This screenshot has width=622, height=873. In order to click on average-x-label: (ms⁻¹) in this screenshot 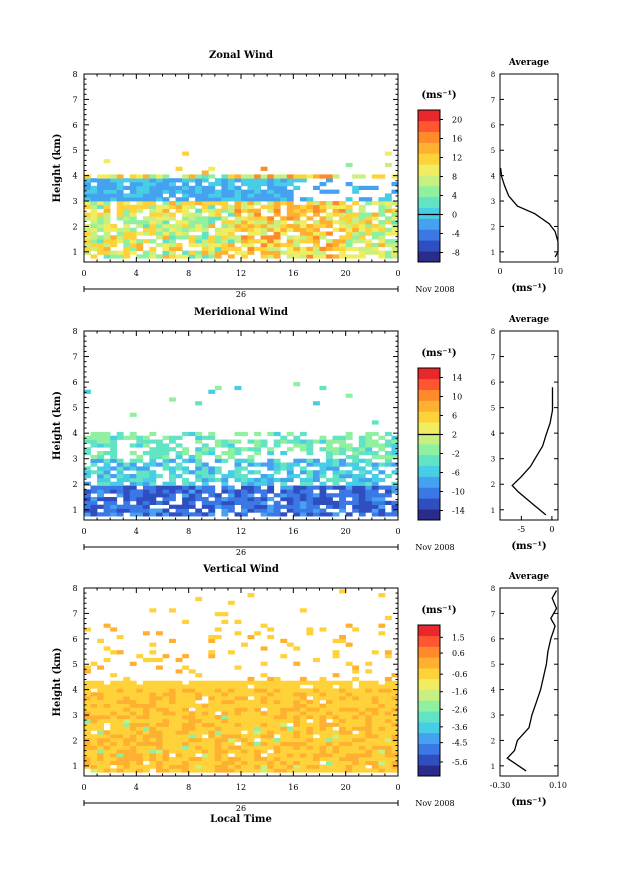, I will do `click(528, 802)`.